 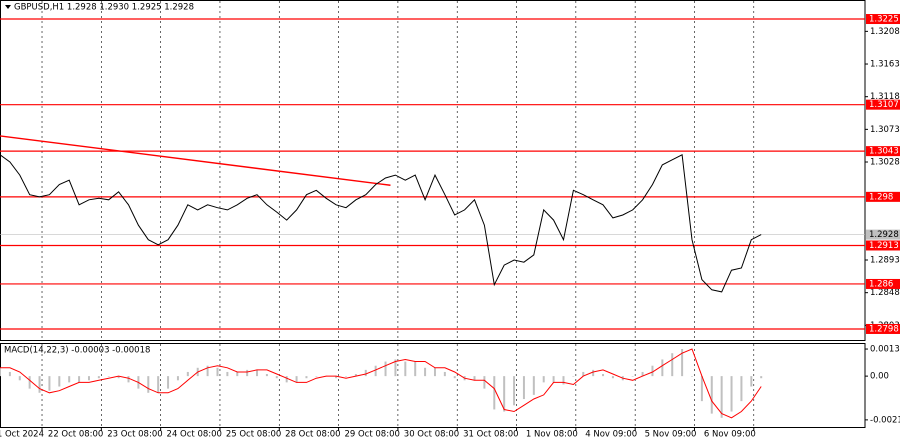 I want to click on y-tick-label: 1.3073, so click(x=885, y=130).